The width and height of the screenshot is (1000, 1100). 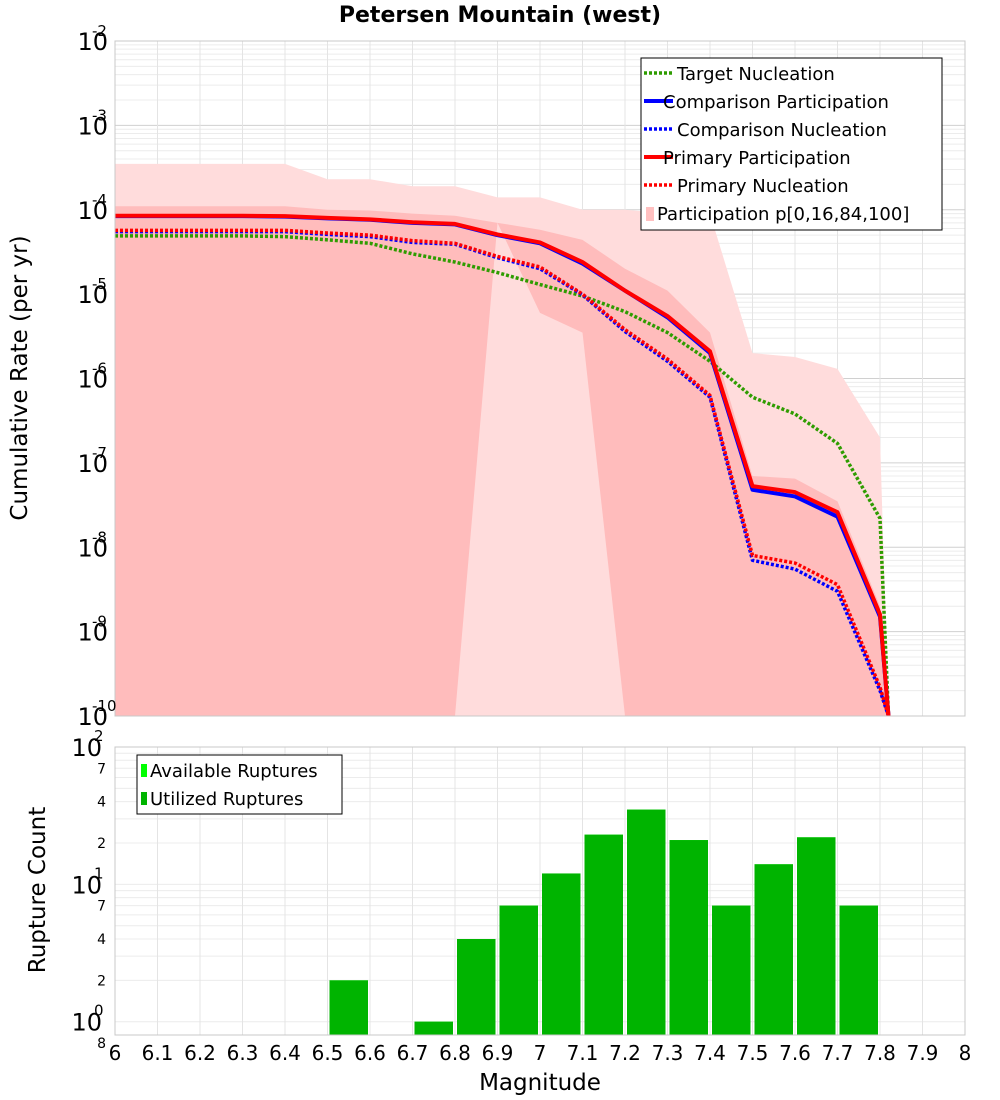 What do you see at coordinates (99, 115) in the screenshot?
I see `top-y-tick-exponent: -3` at bounding box center [99, 115].